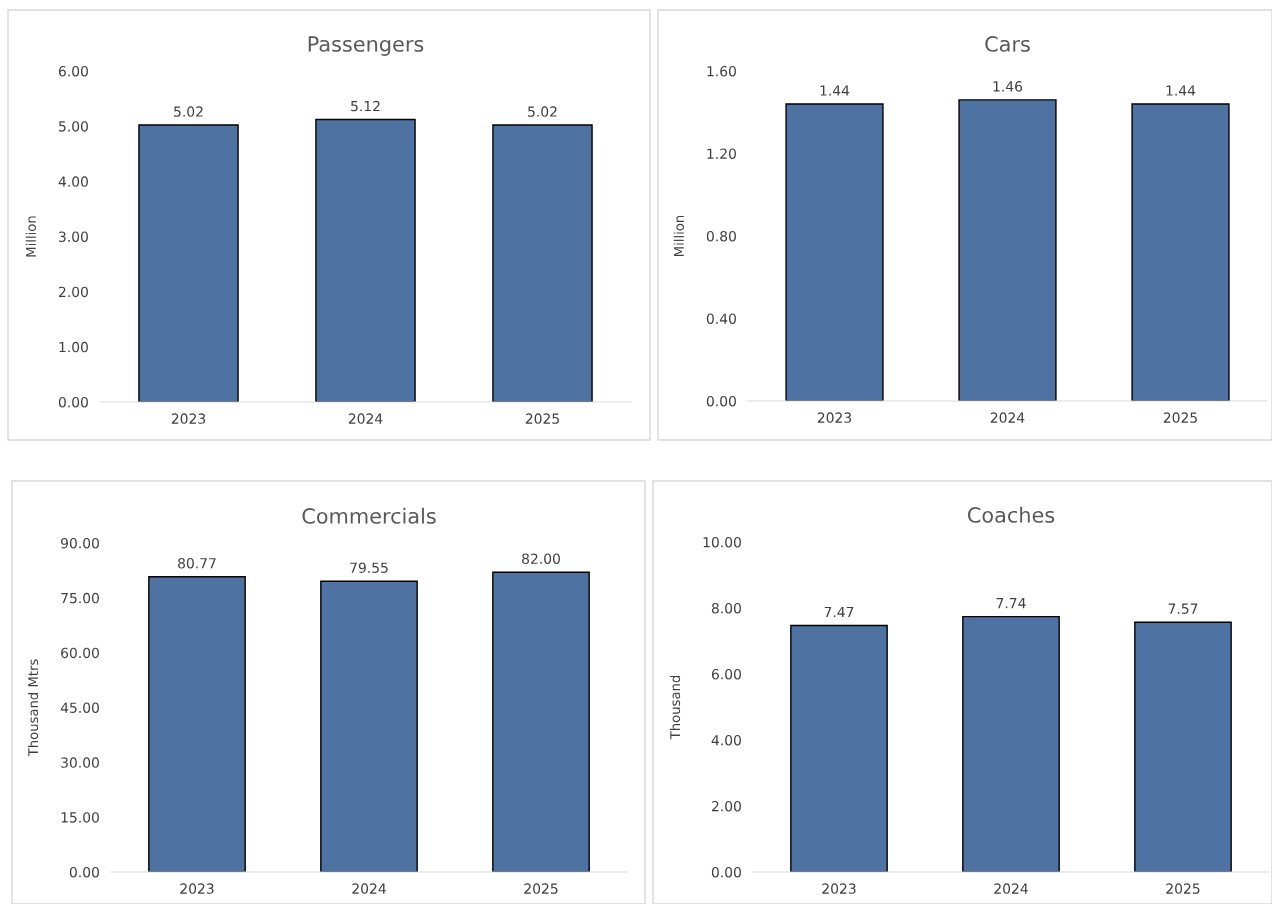  I want to click on chart-title: Coaches, so click(1011, 514).